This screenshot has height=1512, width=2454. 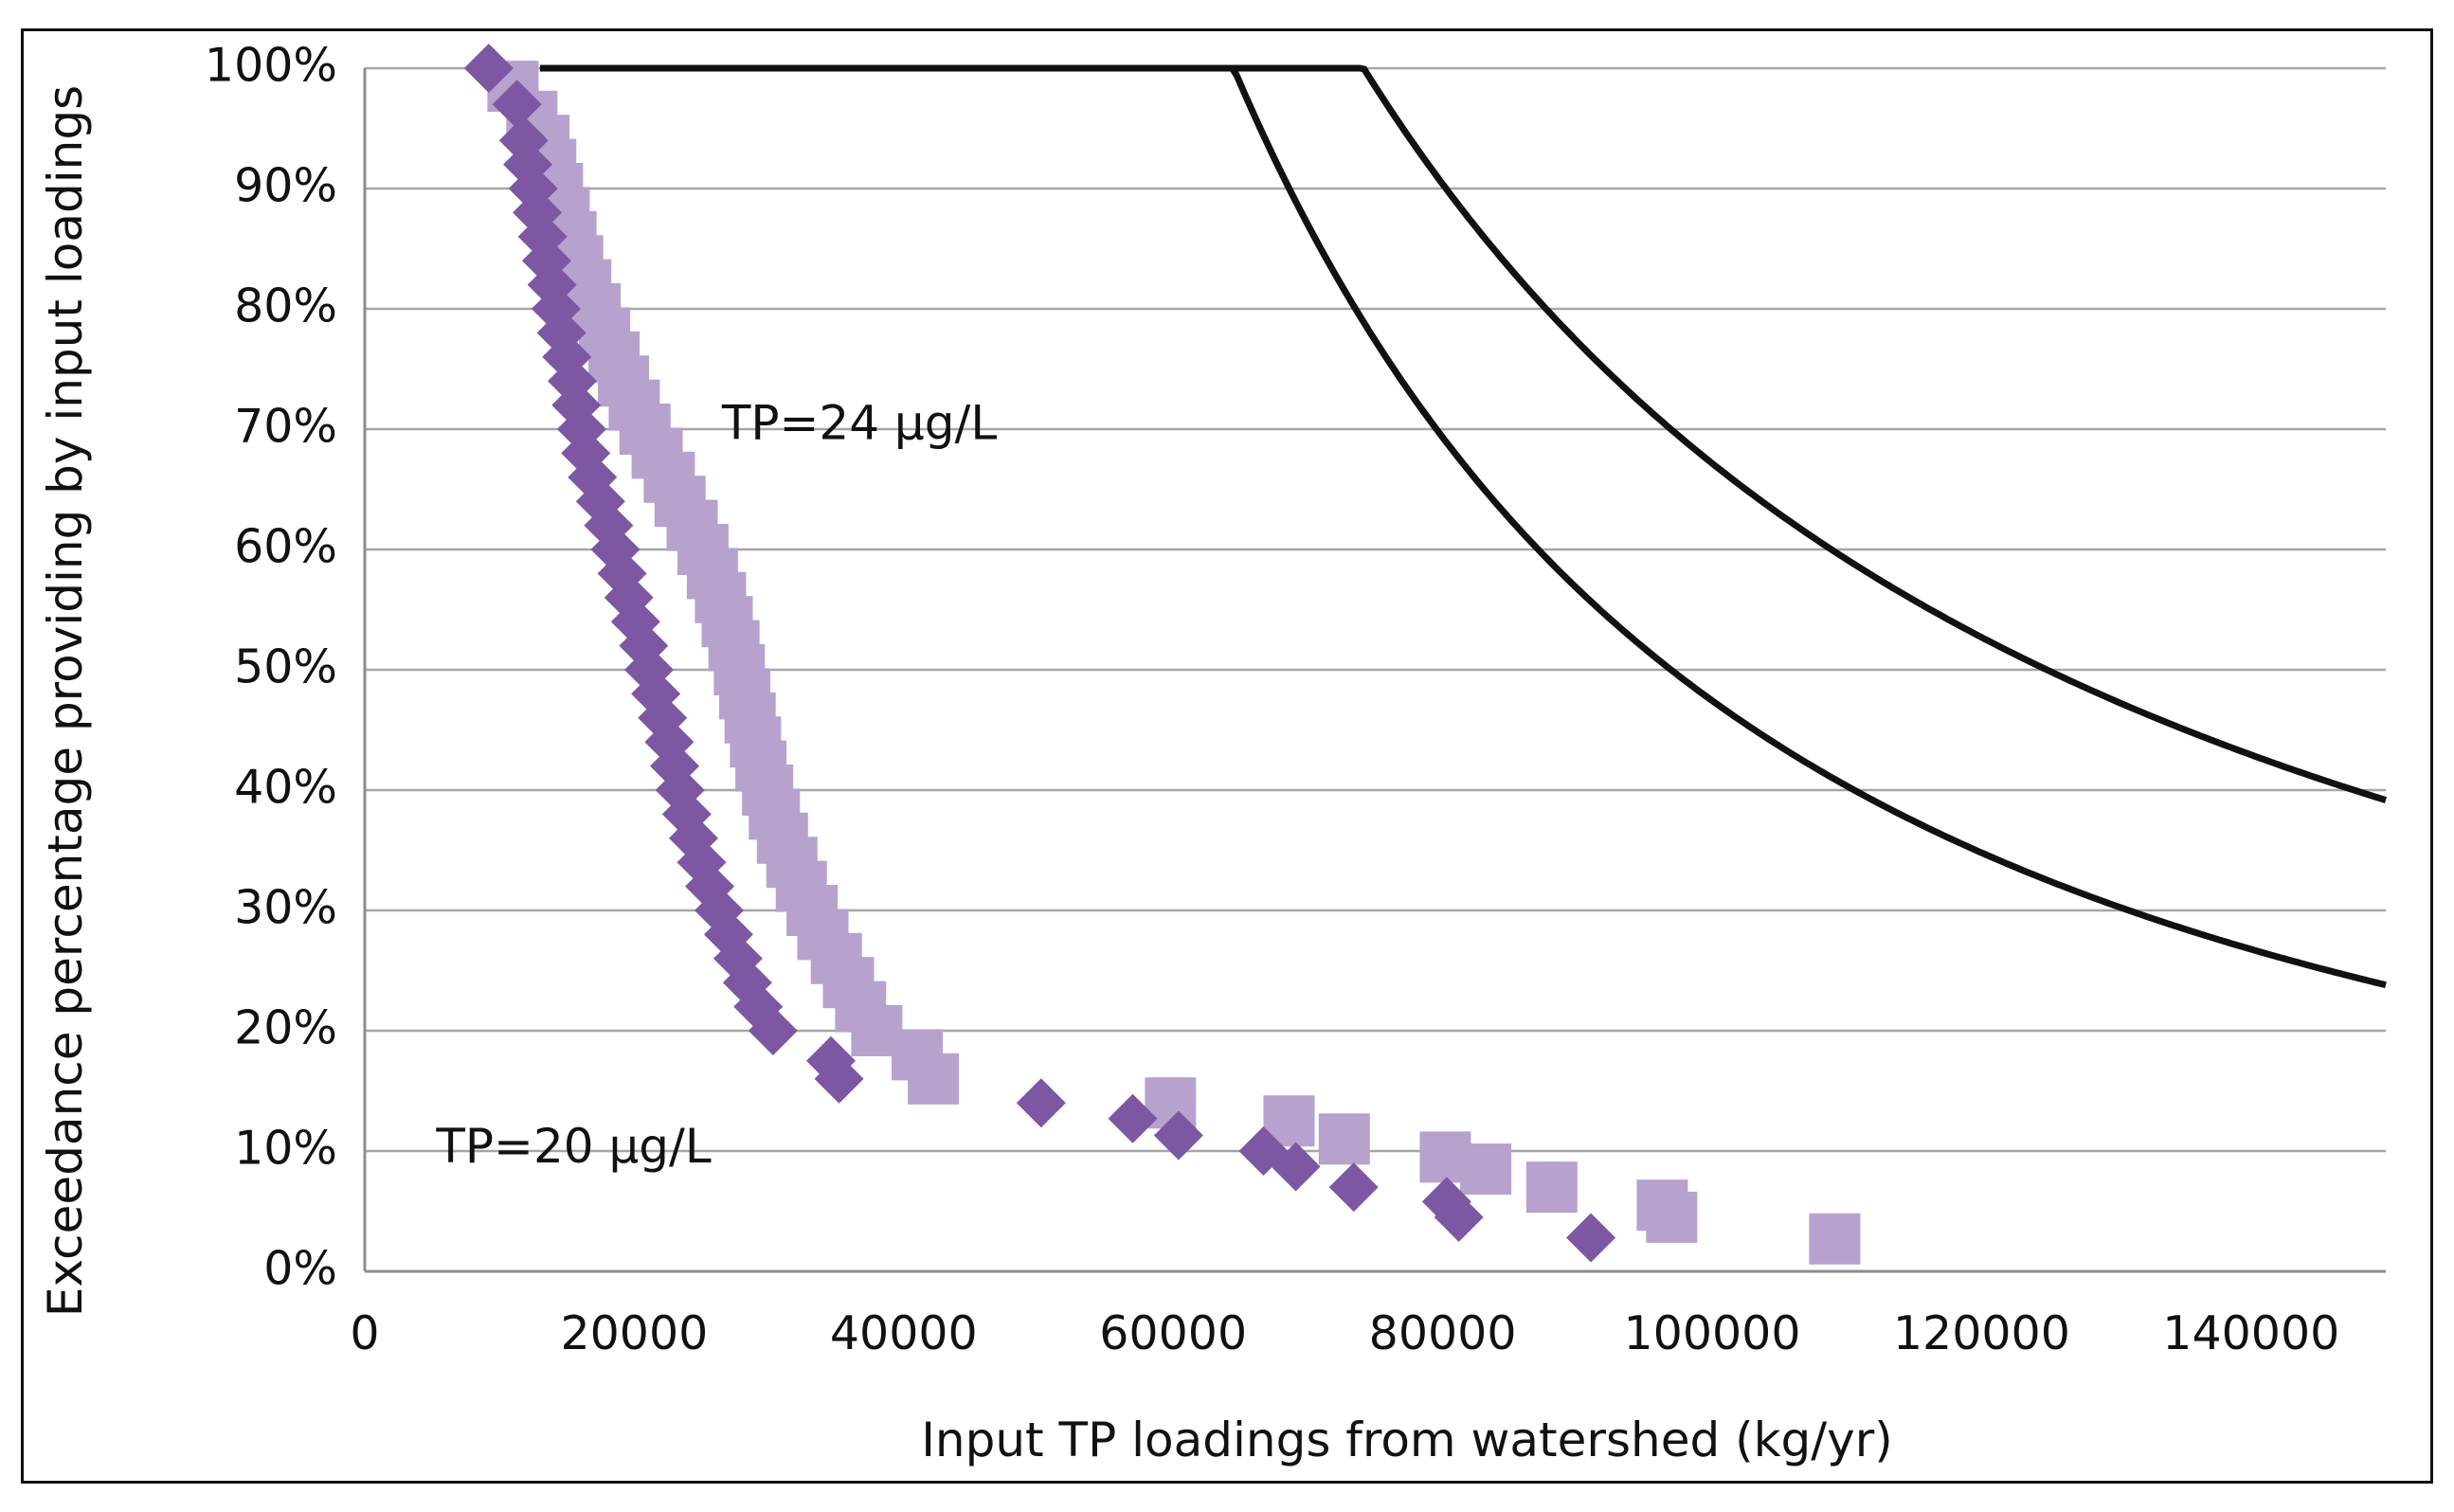 I want to click on y-tick-label: 50%, so click(x=285, y=667).